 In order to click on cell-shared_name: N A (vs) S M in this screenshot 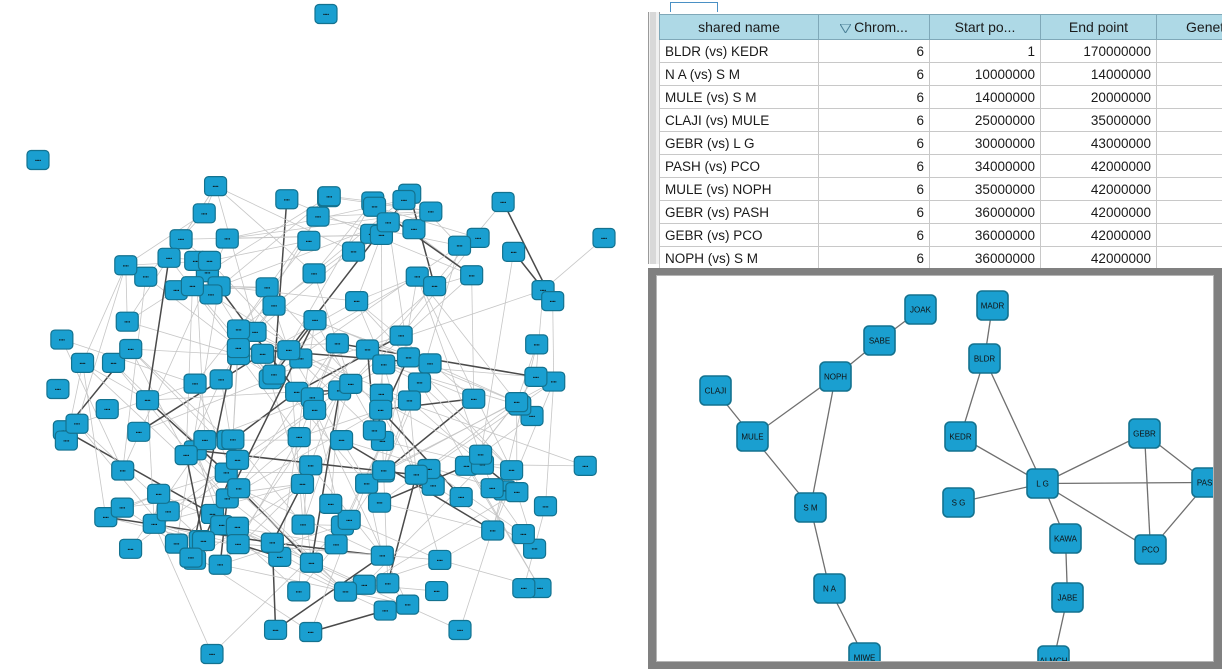, I will do `click(739, 74)`.